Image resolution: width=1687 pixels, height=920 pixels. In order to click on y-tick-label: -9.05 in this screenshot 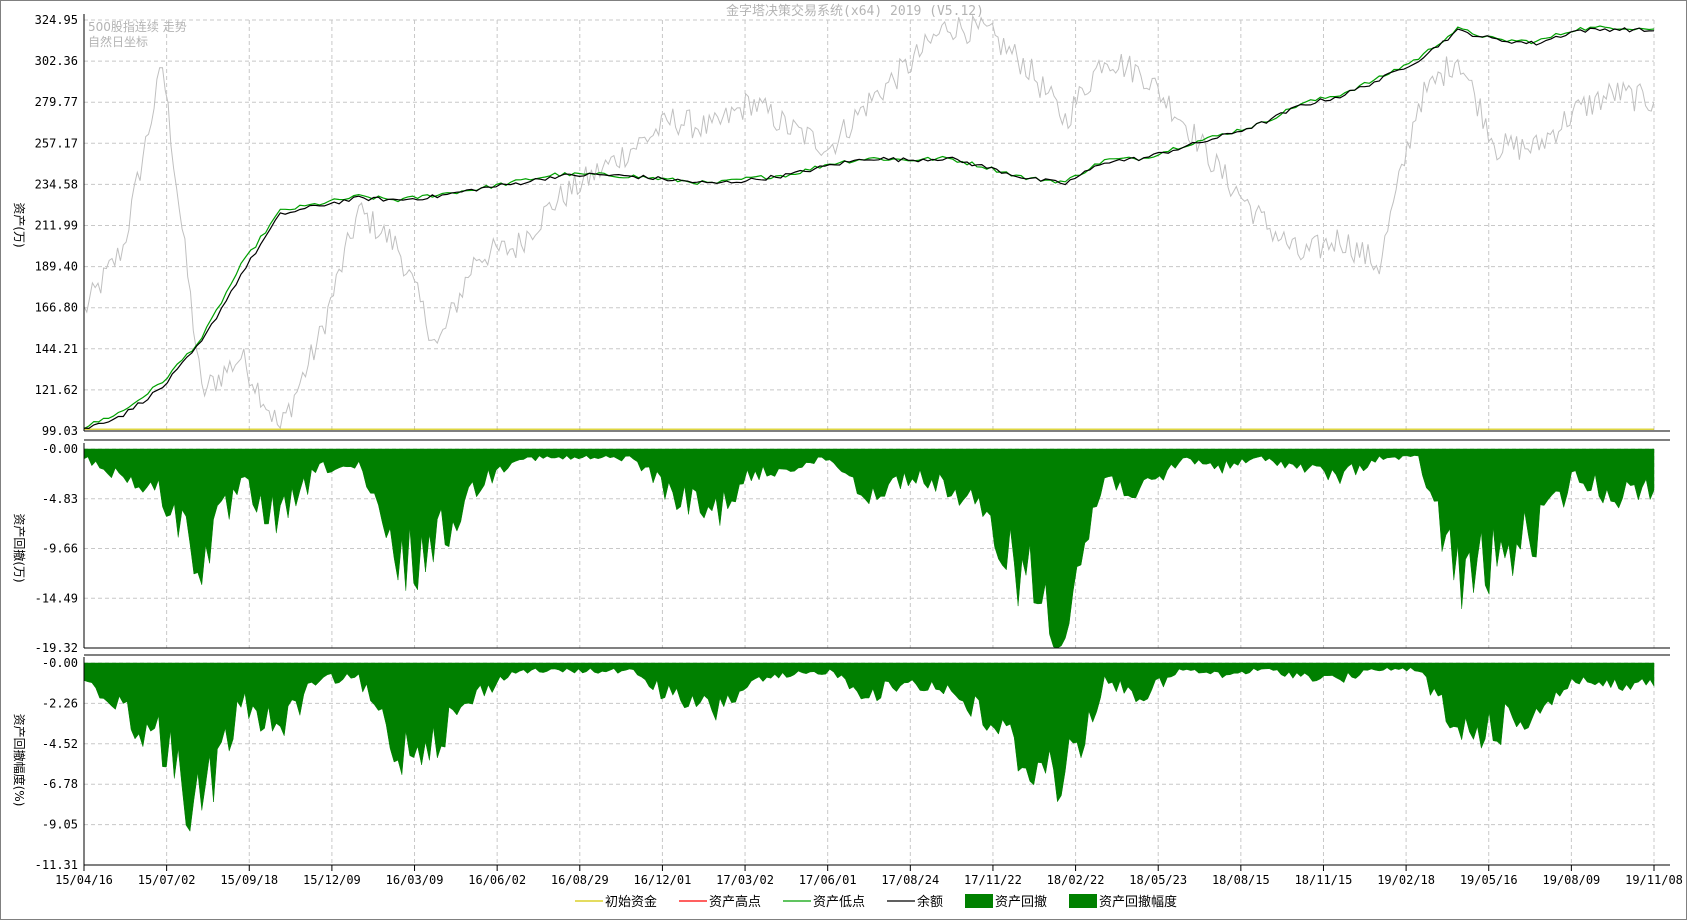, I will do `click(60, 825)`.